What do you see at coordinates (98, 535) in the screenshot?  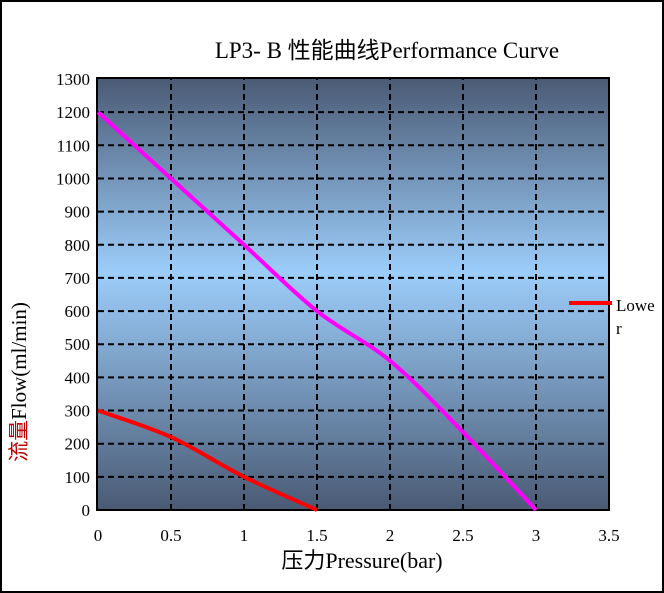 I see `x-tick-label: 0` at bounding box center [98, 535].